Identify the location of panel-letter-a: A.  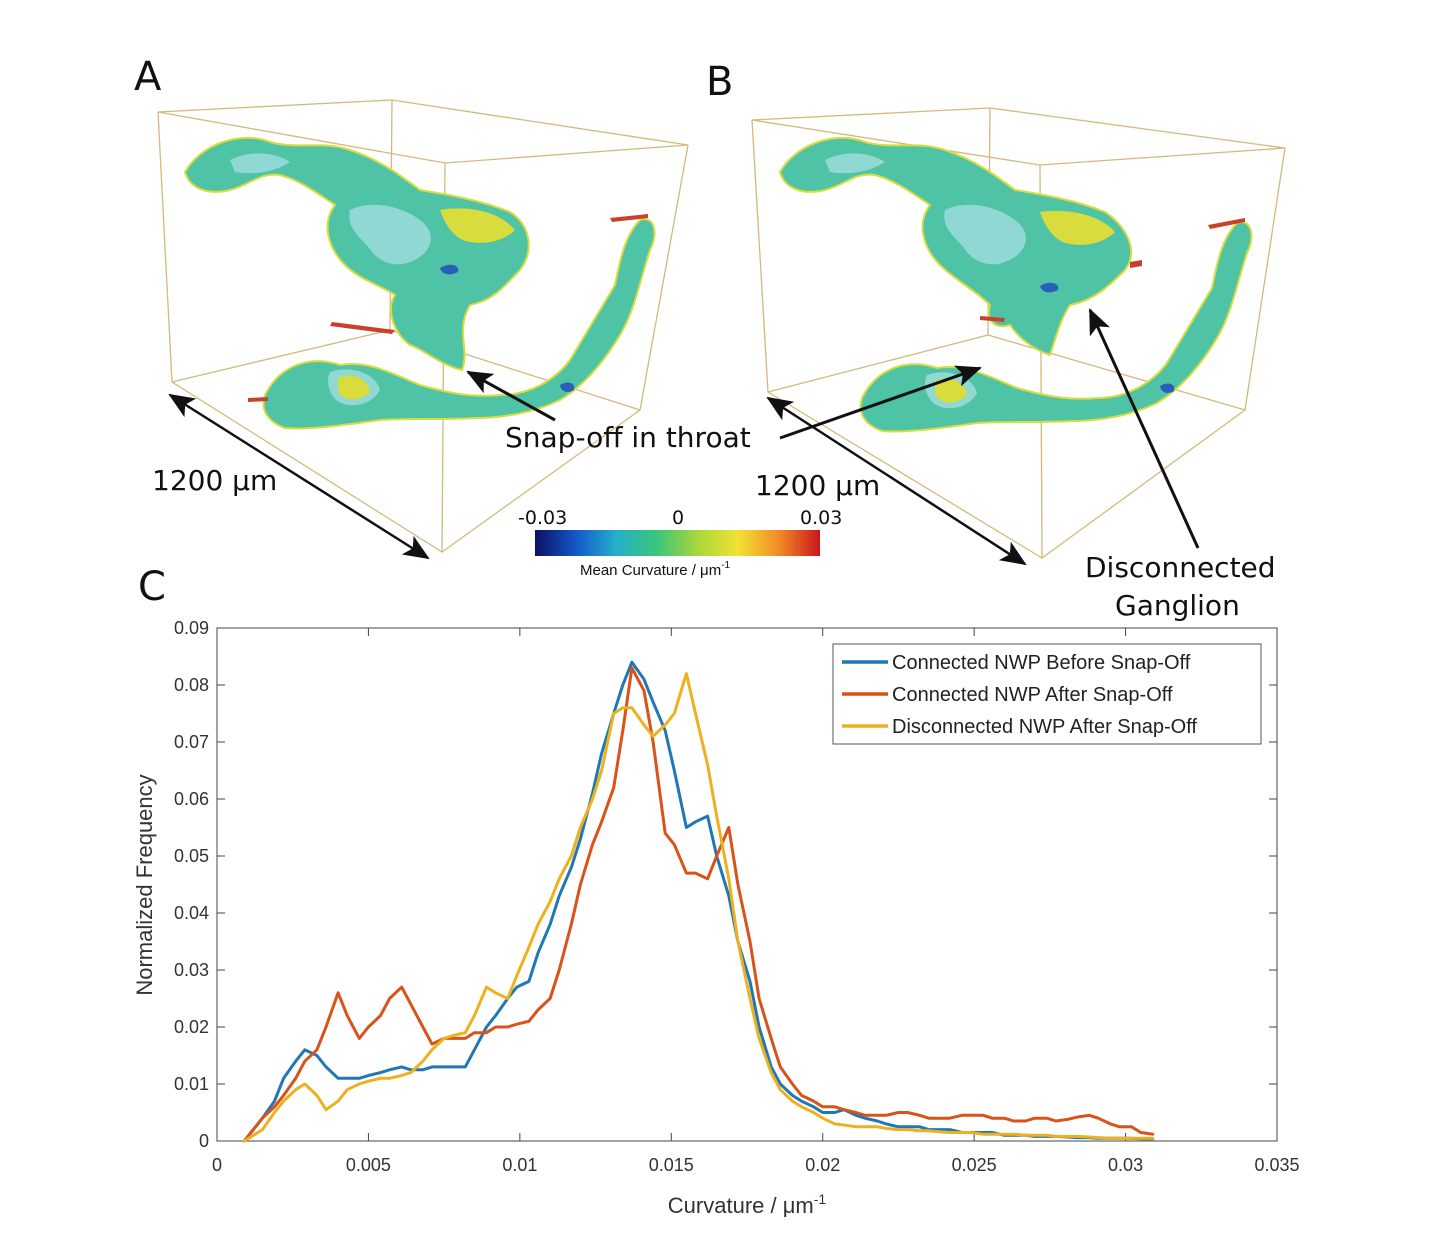
(148, 77).